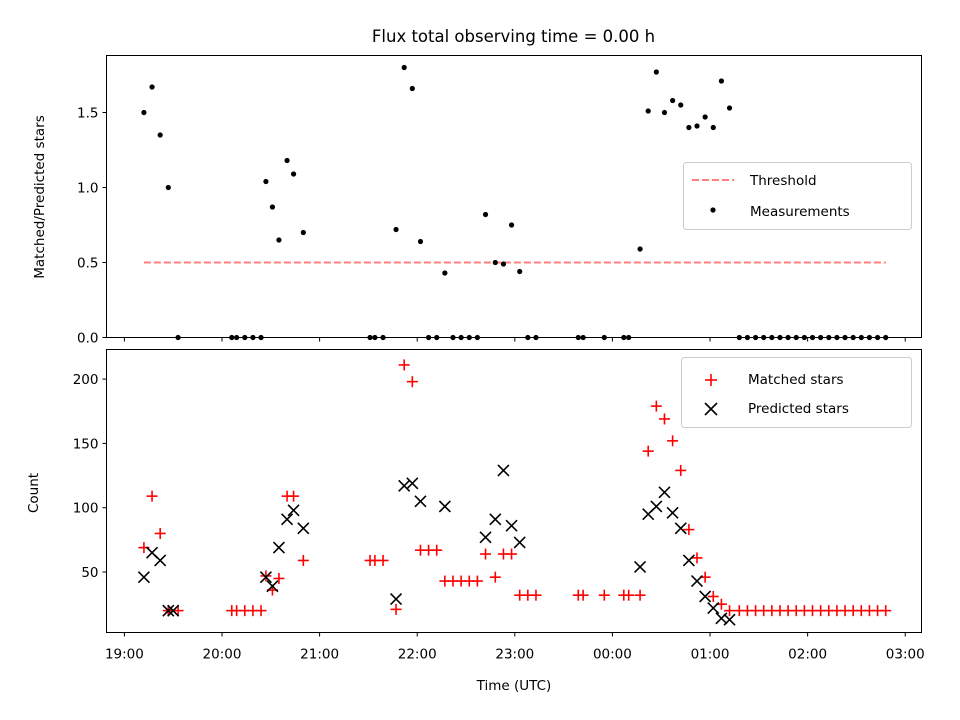 The height and width of the screenshot is (720, 960). What do you see at coordinates (87, 264) in the screenshot?
I see `ratio-y-tick-label: 0.5` at bounding box center [87, 264].